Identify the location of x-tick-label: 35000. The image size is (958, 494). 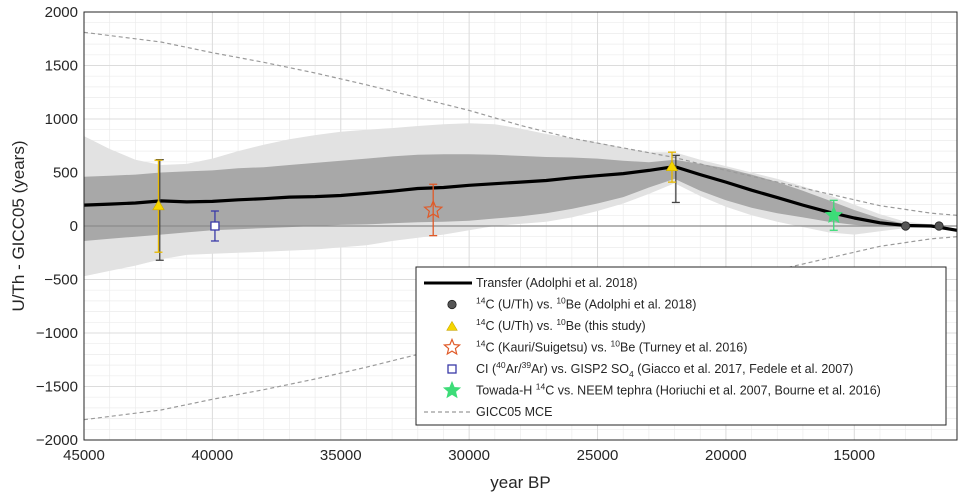
(341, 455).